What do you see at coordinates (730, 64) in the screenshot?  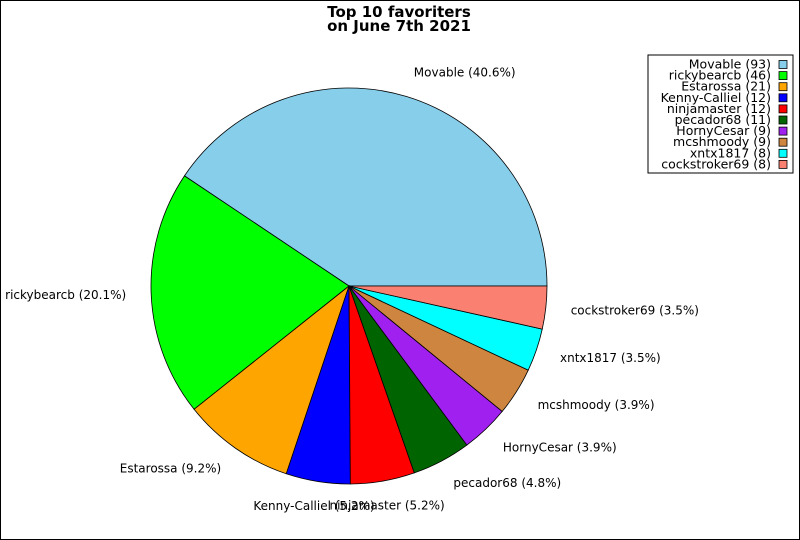 I see `legend-label-movable: Movable (93)` at bounding box center [730, 64].